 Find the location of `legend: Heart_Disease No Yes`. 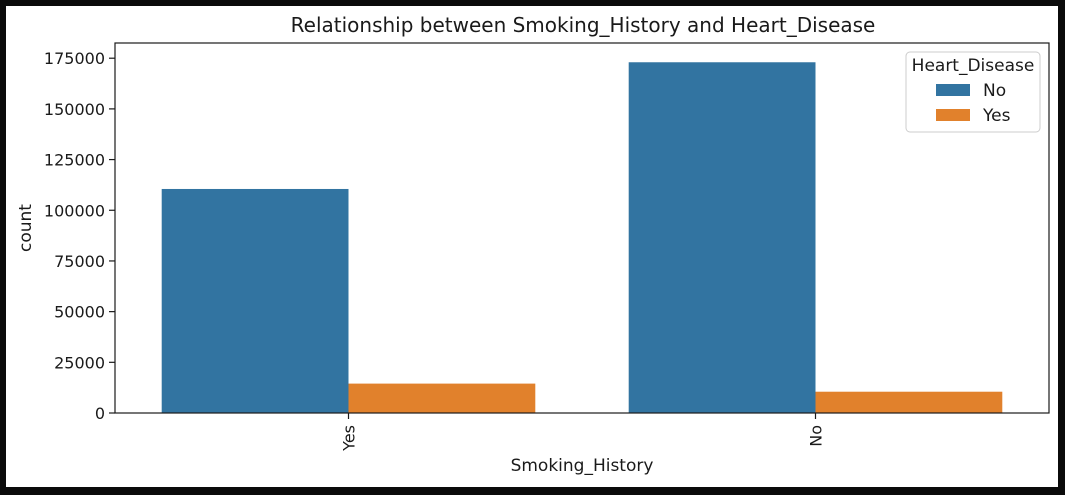

legend: Heart_Disease No Yes is located at coordinates (973, 92).